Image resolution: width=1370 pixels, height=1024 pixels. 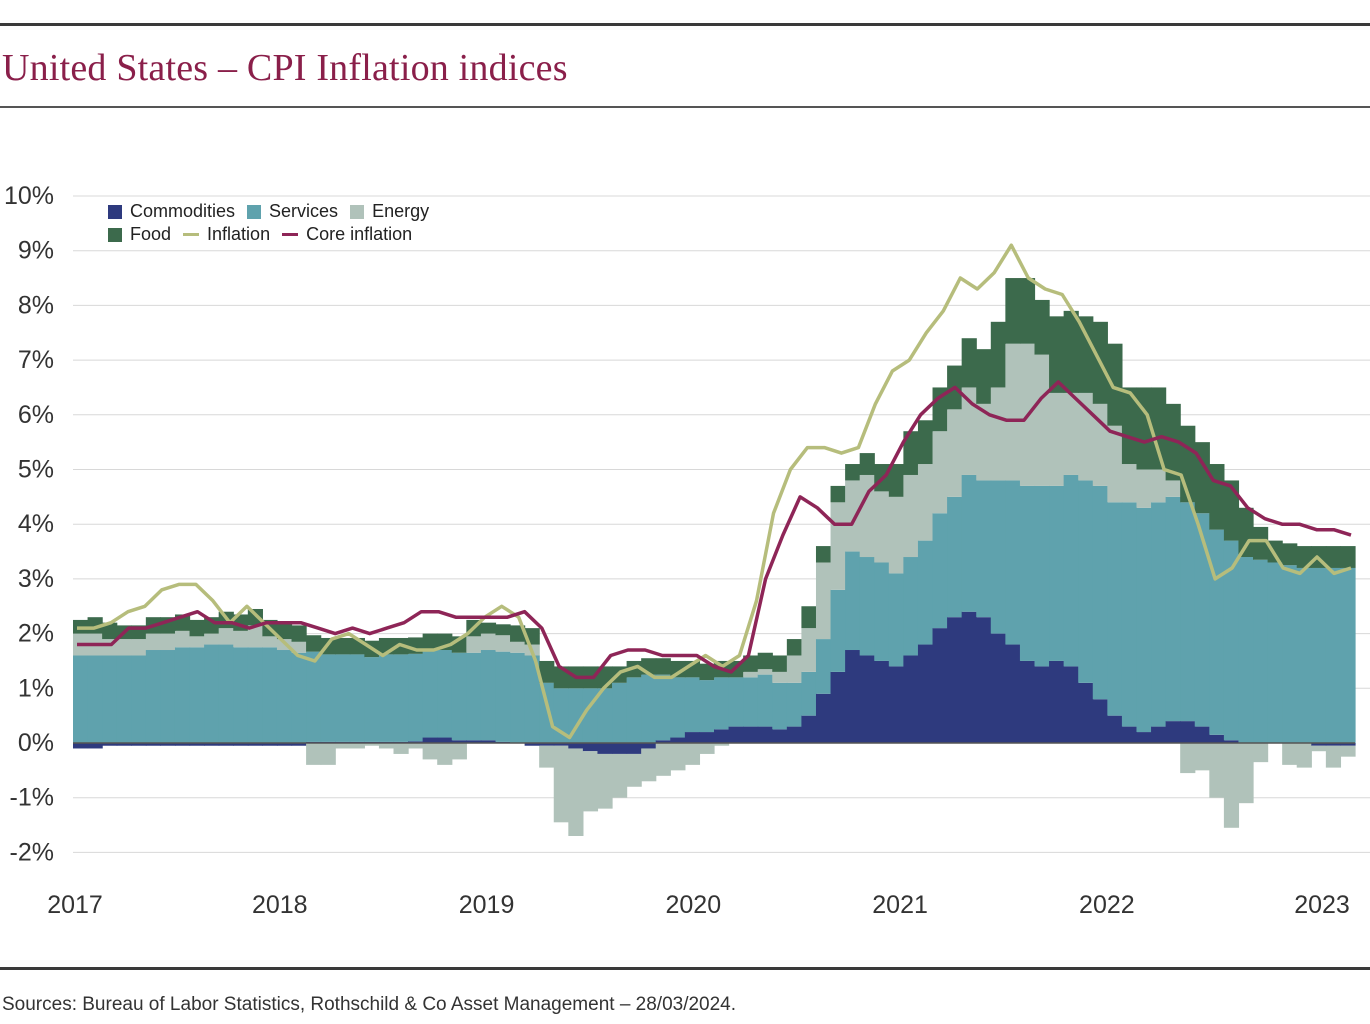 I want to click on title-rule, so click(x=685, y=107).